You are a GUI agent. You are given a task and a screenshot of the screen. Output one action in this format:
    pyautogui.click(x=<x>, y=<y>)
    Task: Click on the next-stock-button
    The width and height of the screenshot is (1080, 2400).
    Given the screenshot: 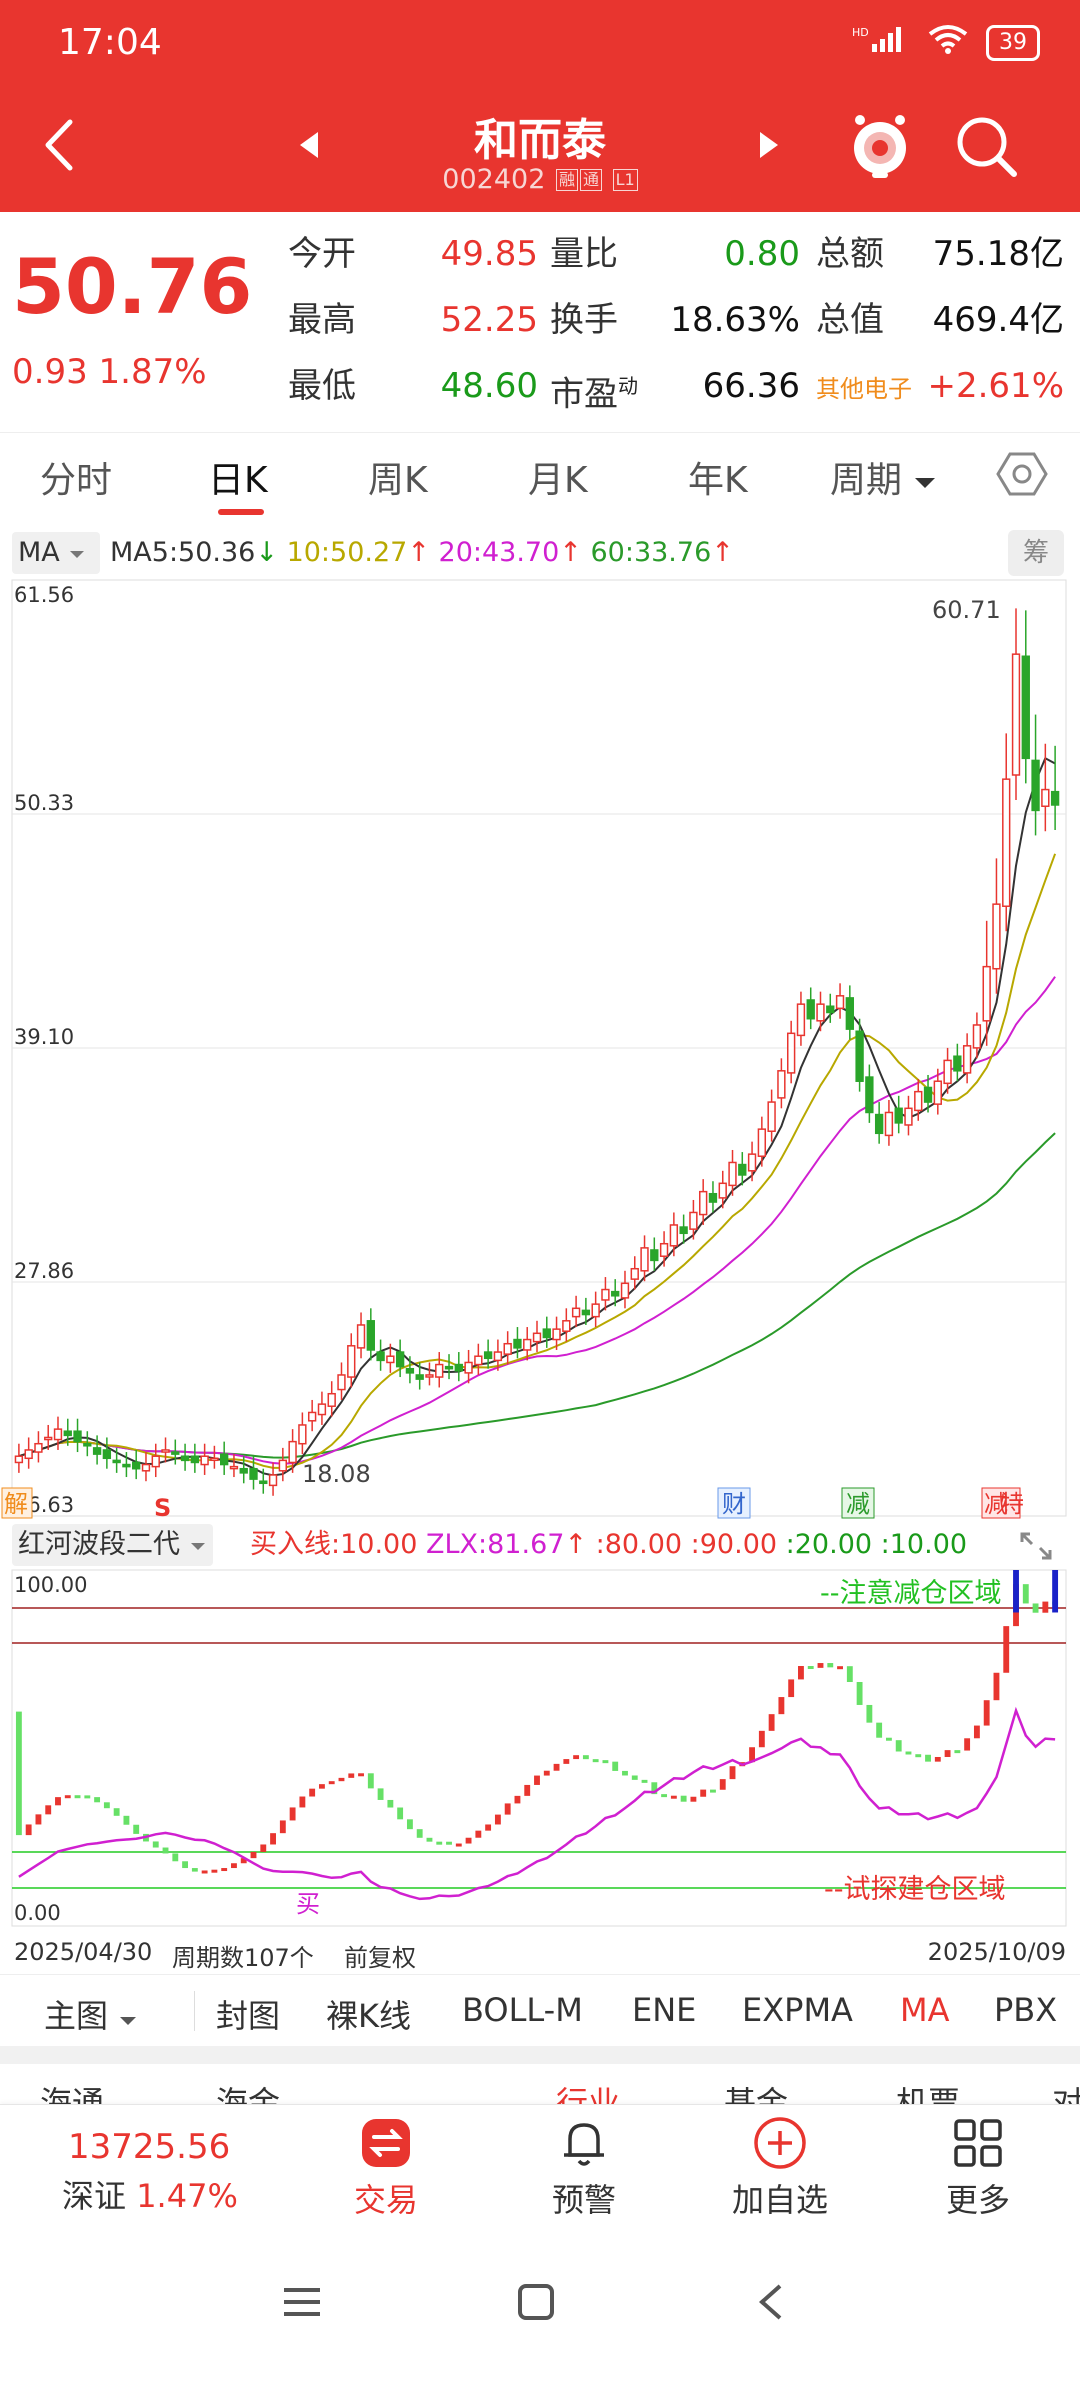 What is the action you would take?
    pyautogui.click(x=769, y=145)
    